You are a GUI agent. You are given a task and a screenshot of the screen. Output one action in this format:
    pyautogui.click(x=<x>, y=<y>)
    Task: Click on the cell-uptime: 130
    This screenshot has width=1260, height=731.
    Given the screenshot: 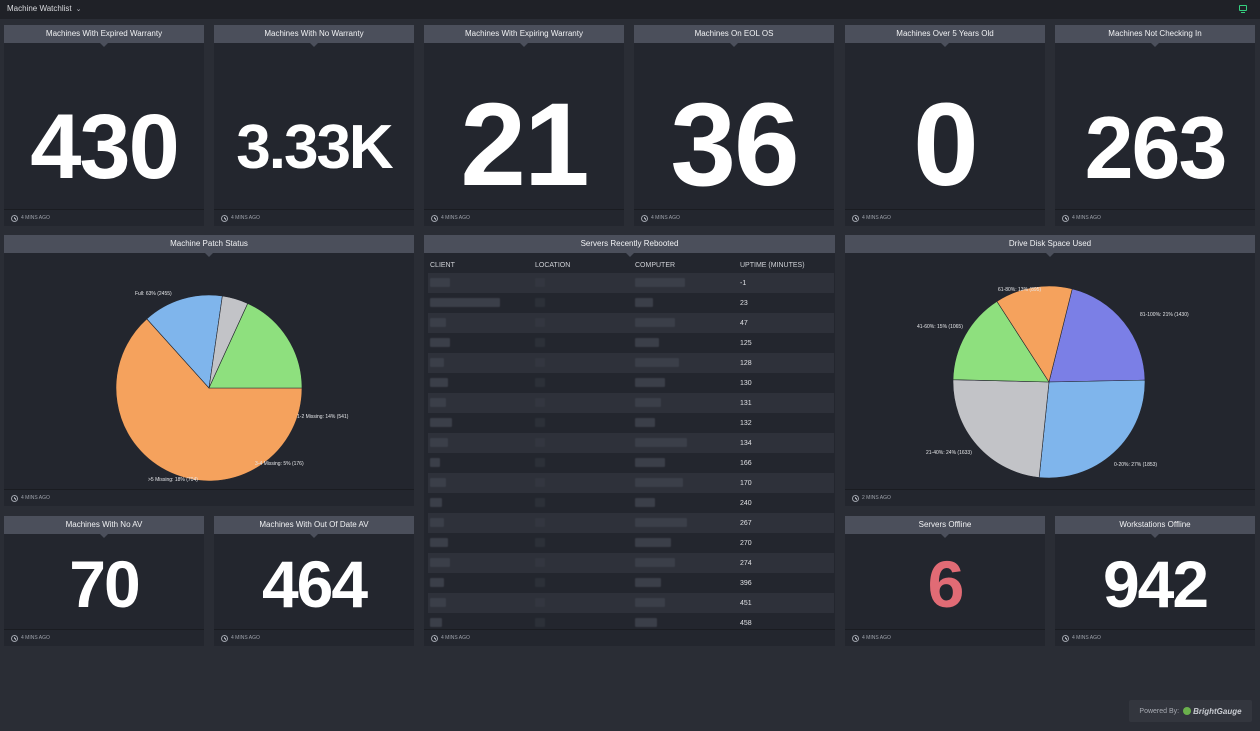 What is the action you would take?
    pyautogui.click(x=746, y=383)
    